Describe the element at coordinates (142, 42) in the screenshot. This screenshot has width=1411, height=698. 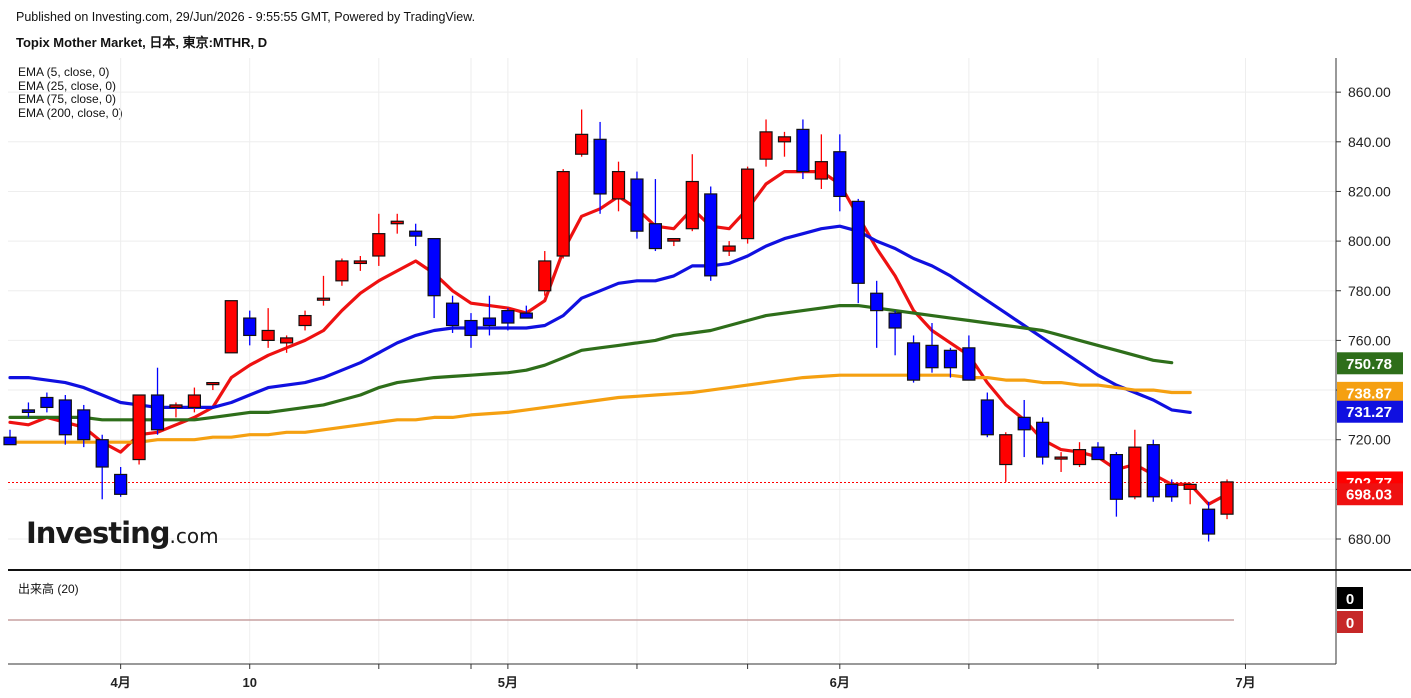
I see `chart-title: Topix Mother Market, 日本, 東京:MTHR, D` at that location.